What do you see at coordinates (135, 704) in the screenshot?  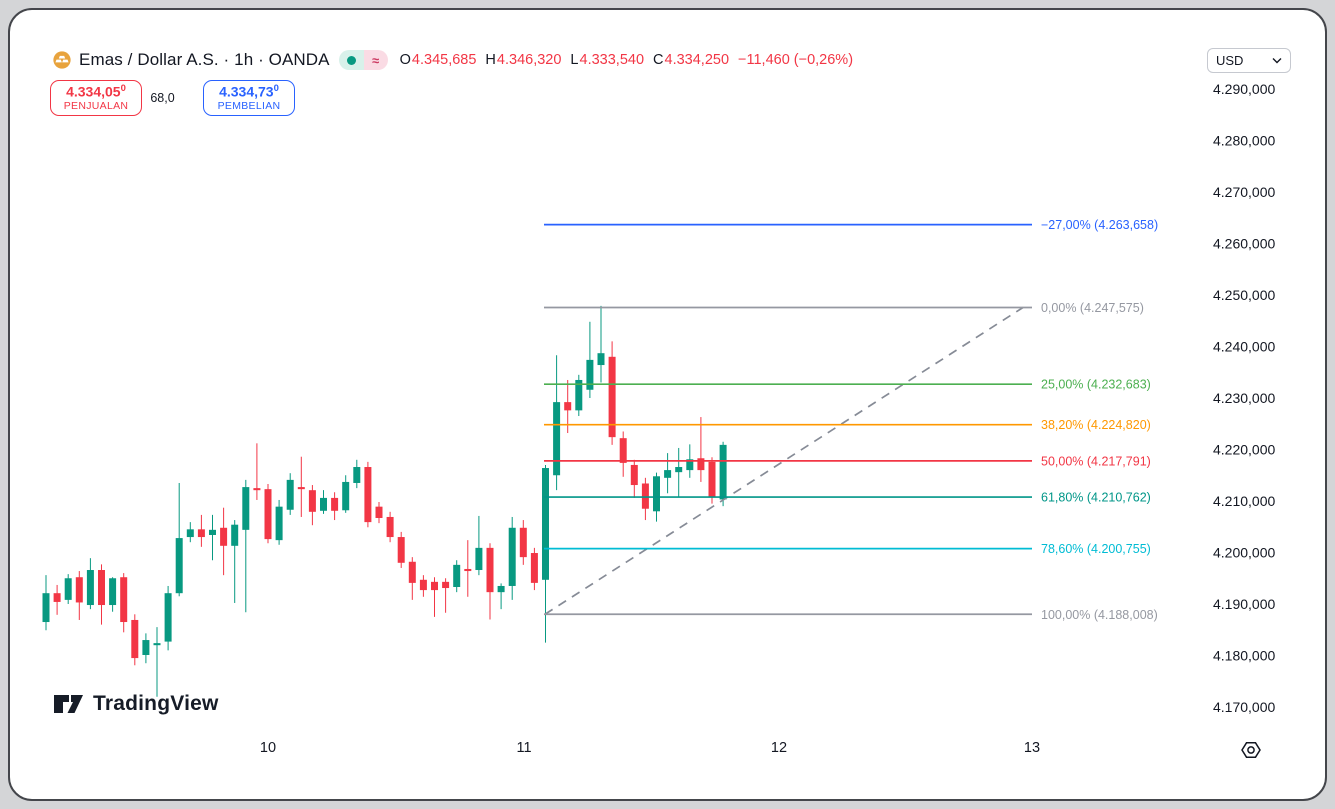 I see `tradingview-watermark: TradingView` at bounding box center [135, 704].